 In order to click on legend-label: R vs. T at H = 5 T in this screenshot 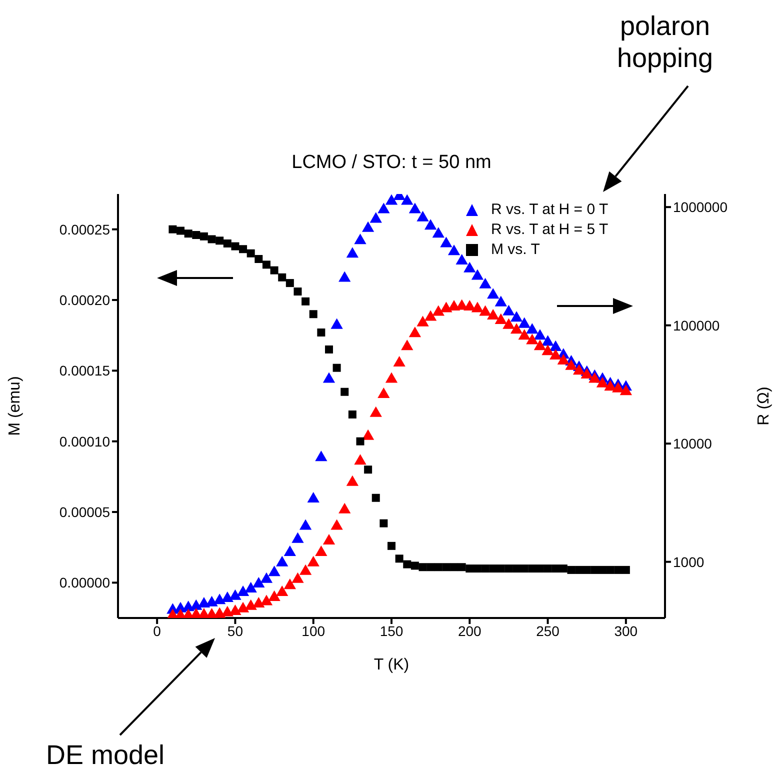, I will do `click(549, 230)`.